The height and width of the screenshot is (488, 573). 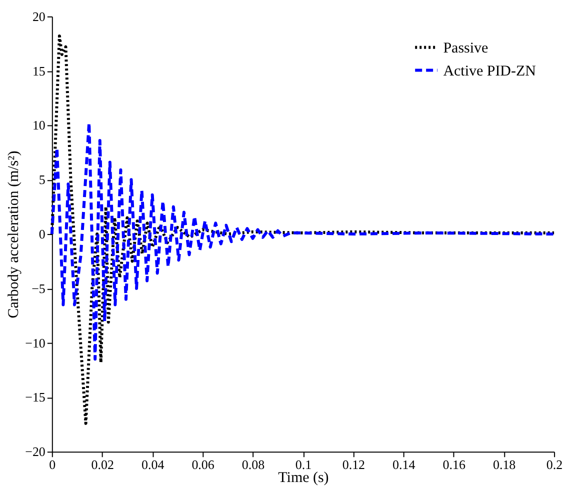 I want to click on x-tick-label: 0.02, so click(x=102, y=464).